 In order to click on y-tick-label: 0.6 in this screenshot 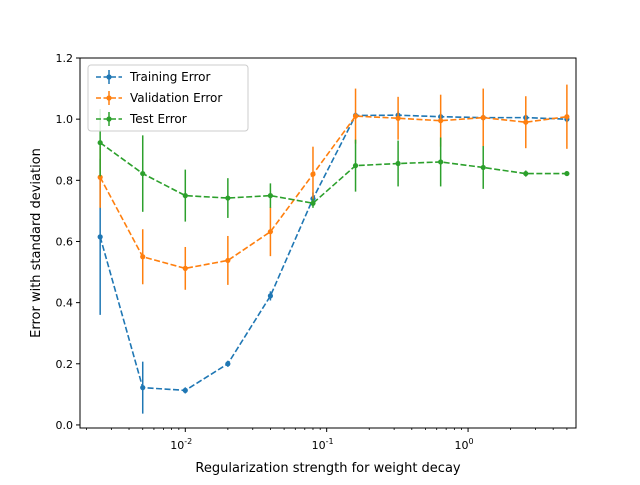, I will do `click(65, 241)`.